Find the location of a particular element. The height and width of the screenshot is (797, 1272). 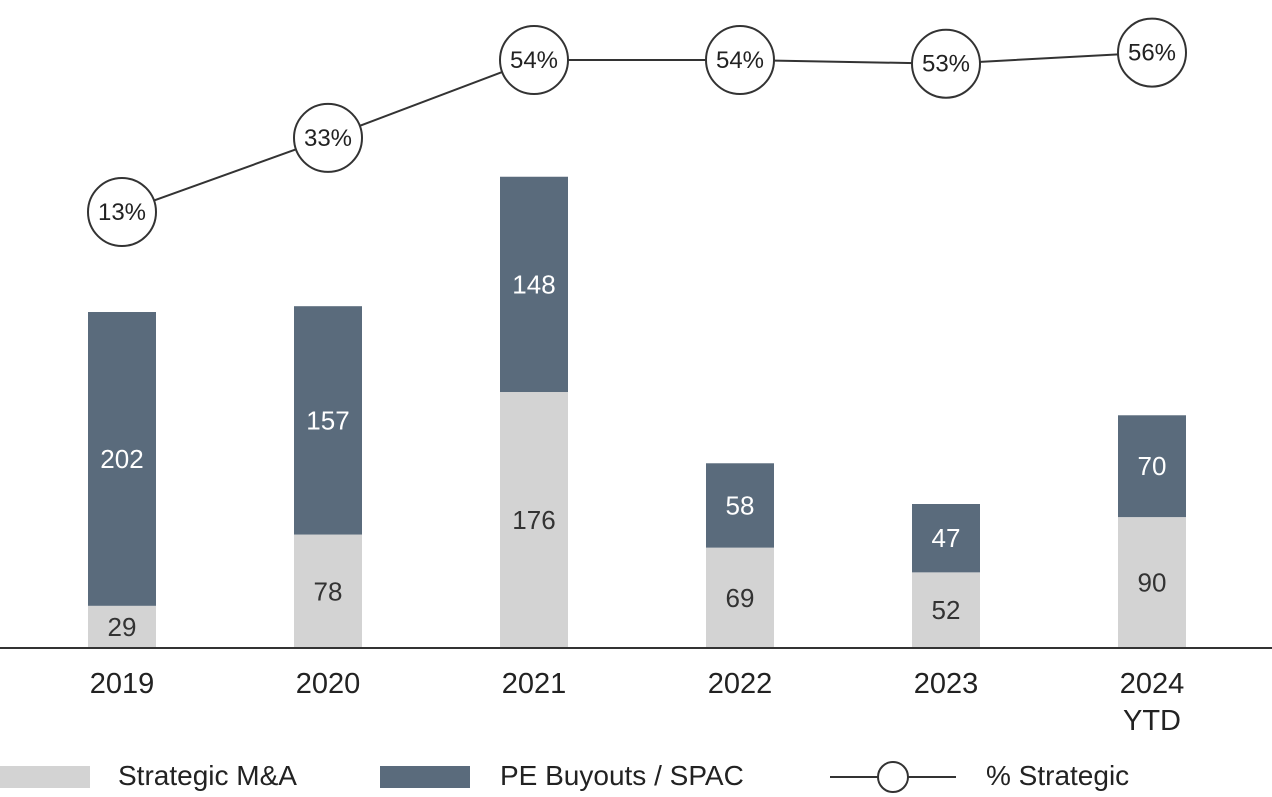

percent-label: 33% is located at coordinates (328, 138).